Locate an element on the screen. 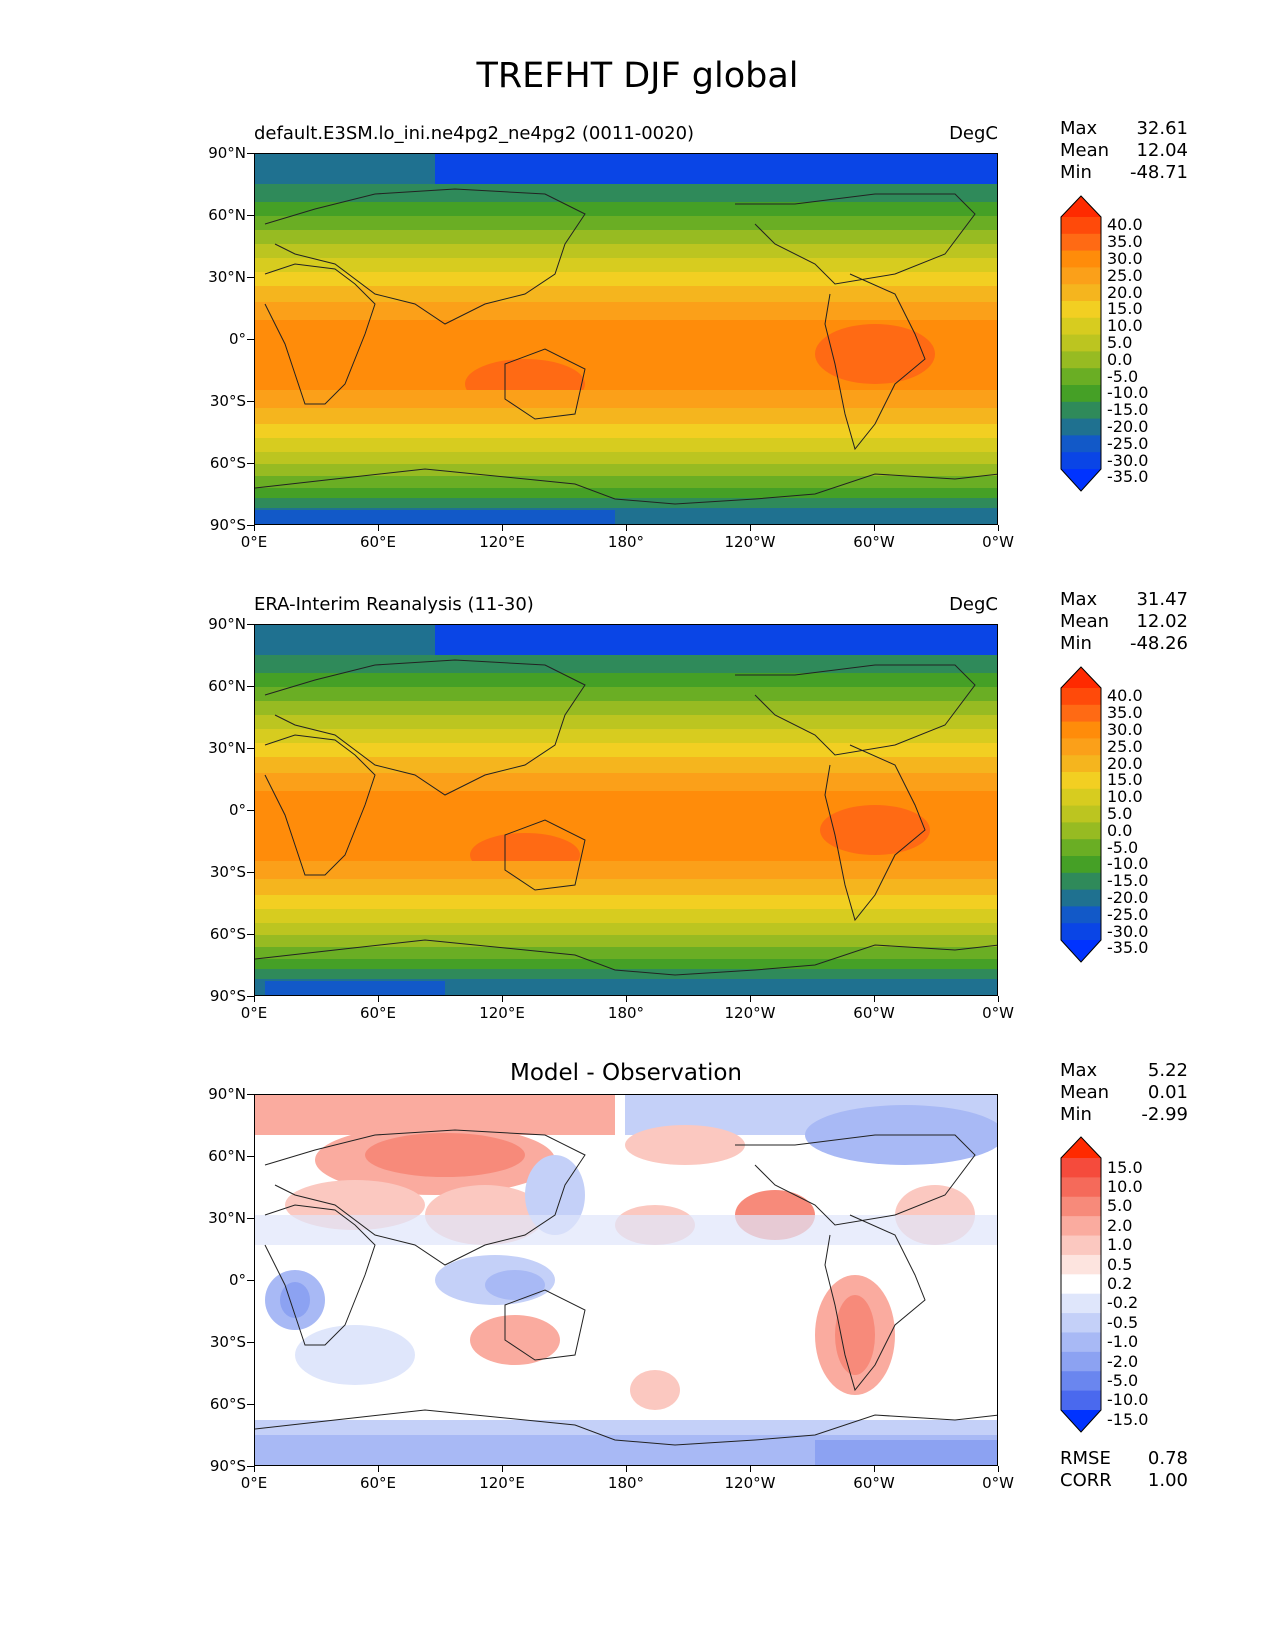 This screenshot has width=1275, height=1650. lat-tick-label: 90°S is located at coordinates (227, 1466).